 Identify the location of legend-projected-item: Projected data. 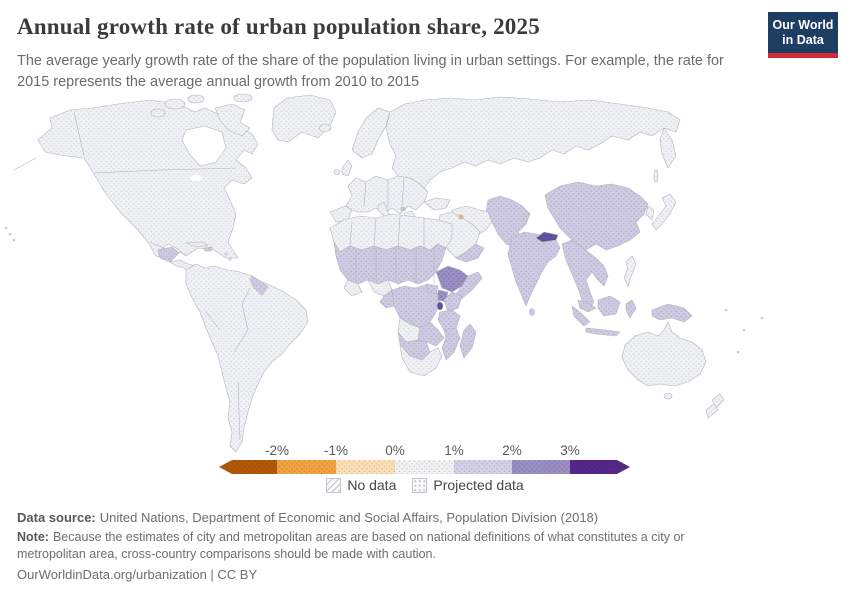
(468, 485).